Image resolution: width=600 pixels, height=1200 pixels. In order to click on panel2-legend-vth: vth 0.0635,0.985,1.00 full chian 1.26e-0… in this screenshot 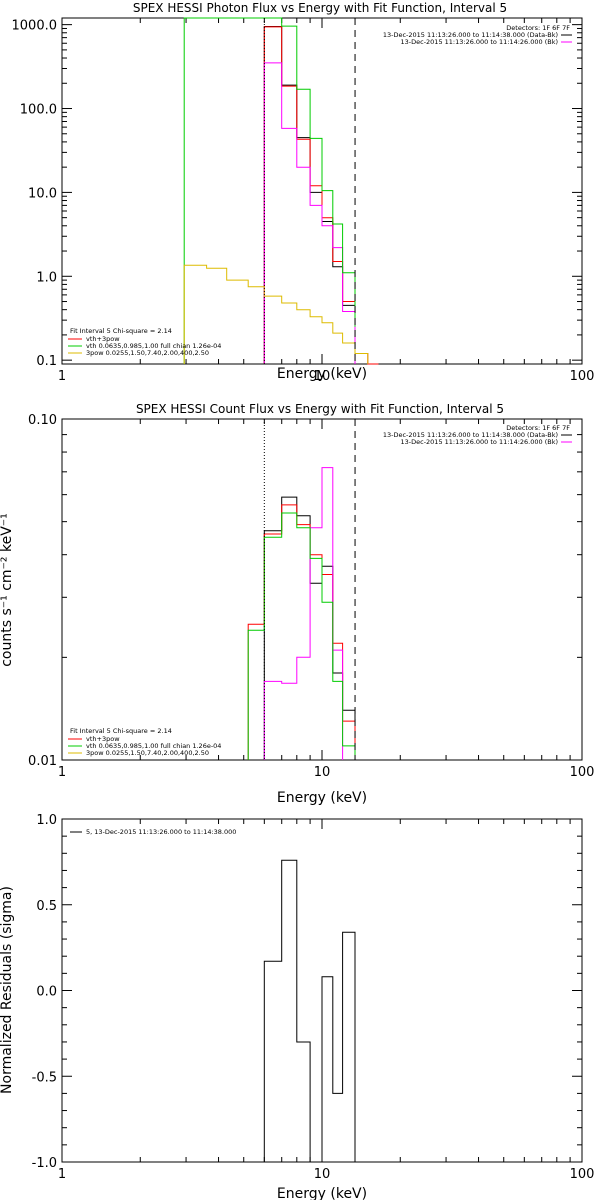, I will do `click(153, 746)`.